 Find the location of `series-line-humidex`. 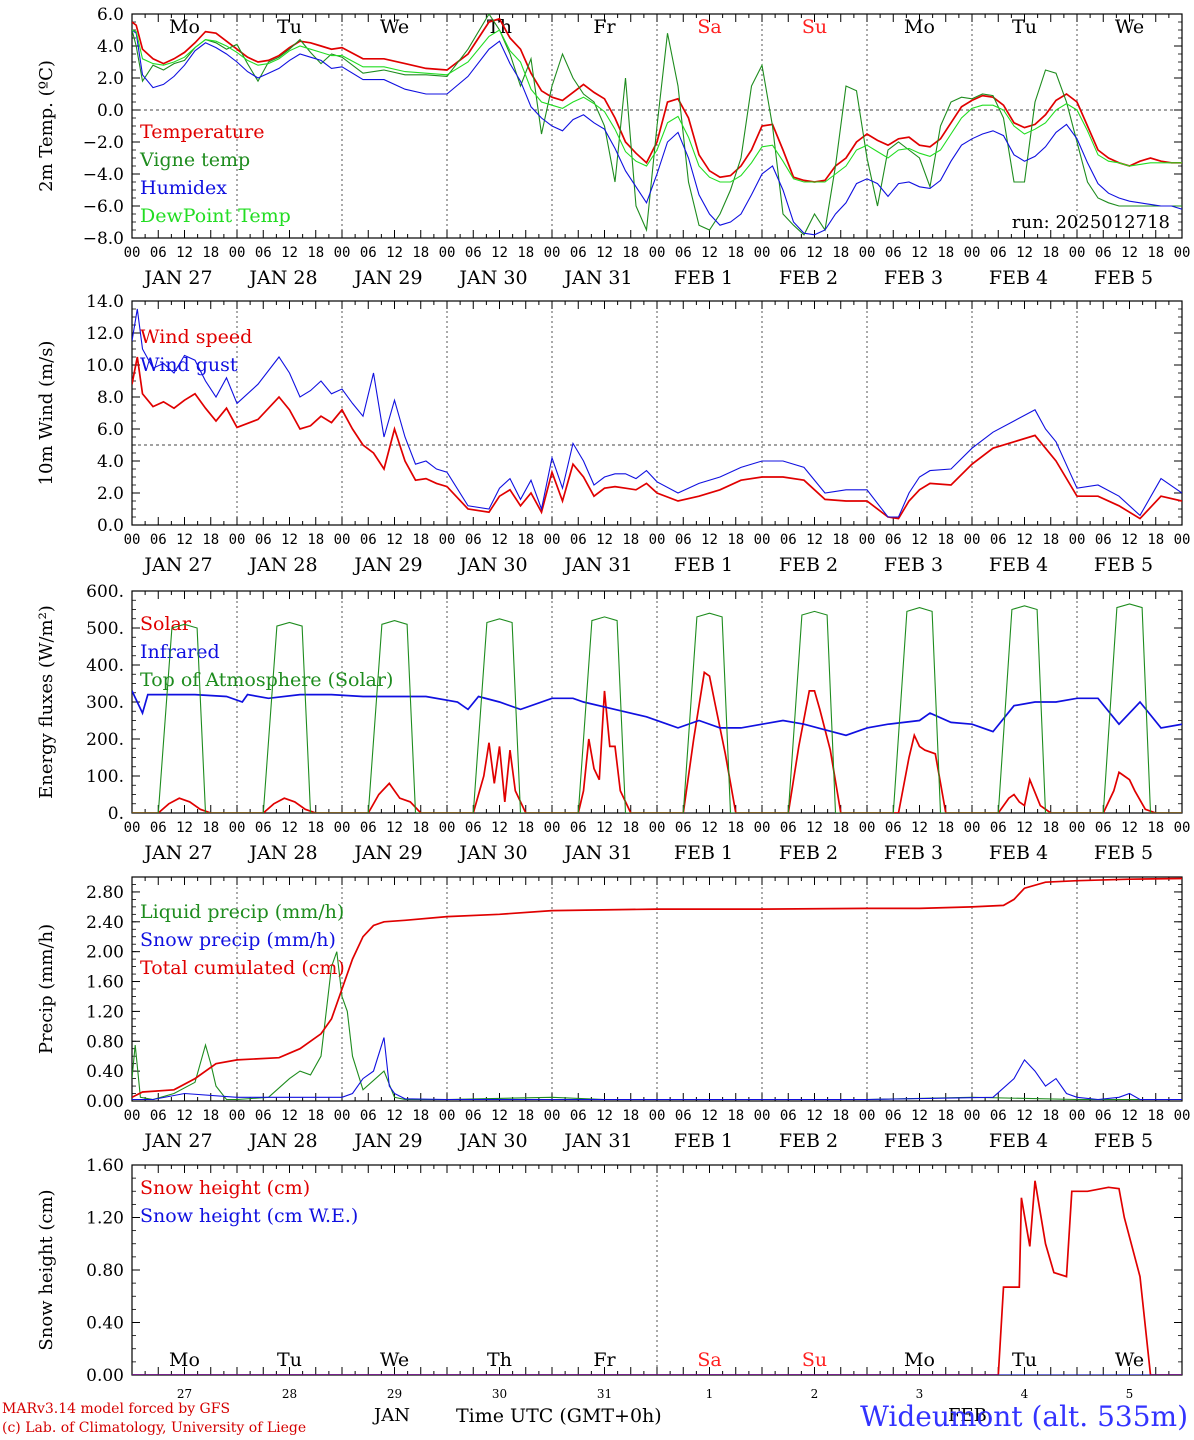

series-line-humidex is located at coordinates (657, 132).